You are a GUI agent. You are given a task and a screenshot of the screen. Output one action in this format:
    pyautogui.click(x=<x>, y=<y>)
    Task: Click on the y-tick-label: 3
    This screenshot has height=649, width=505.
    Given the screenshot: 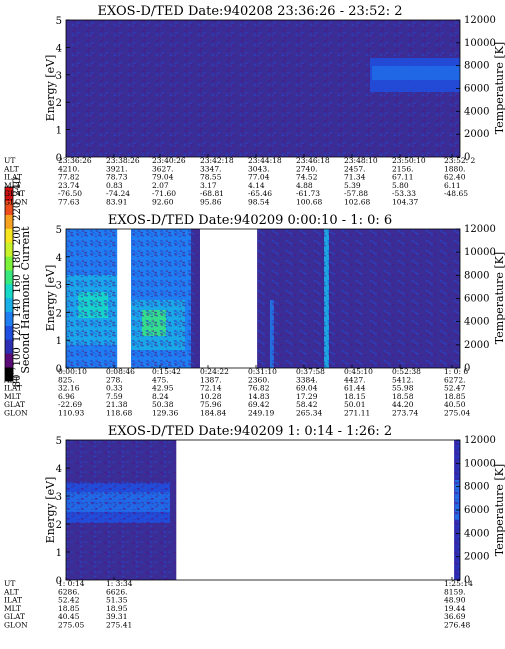 What is the action you would take?
    pyautogui.click(x=59, y=286)
    